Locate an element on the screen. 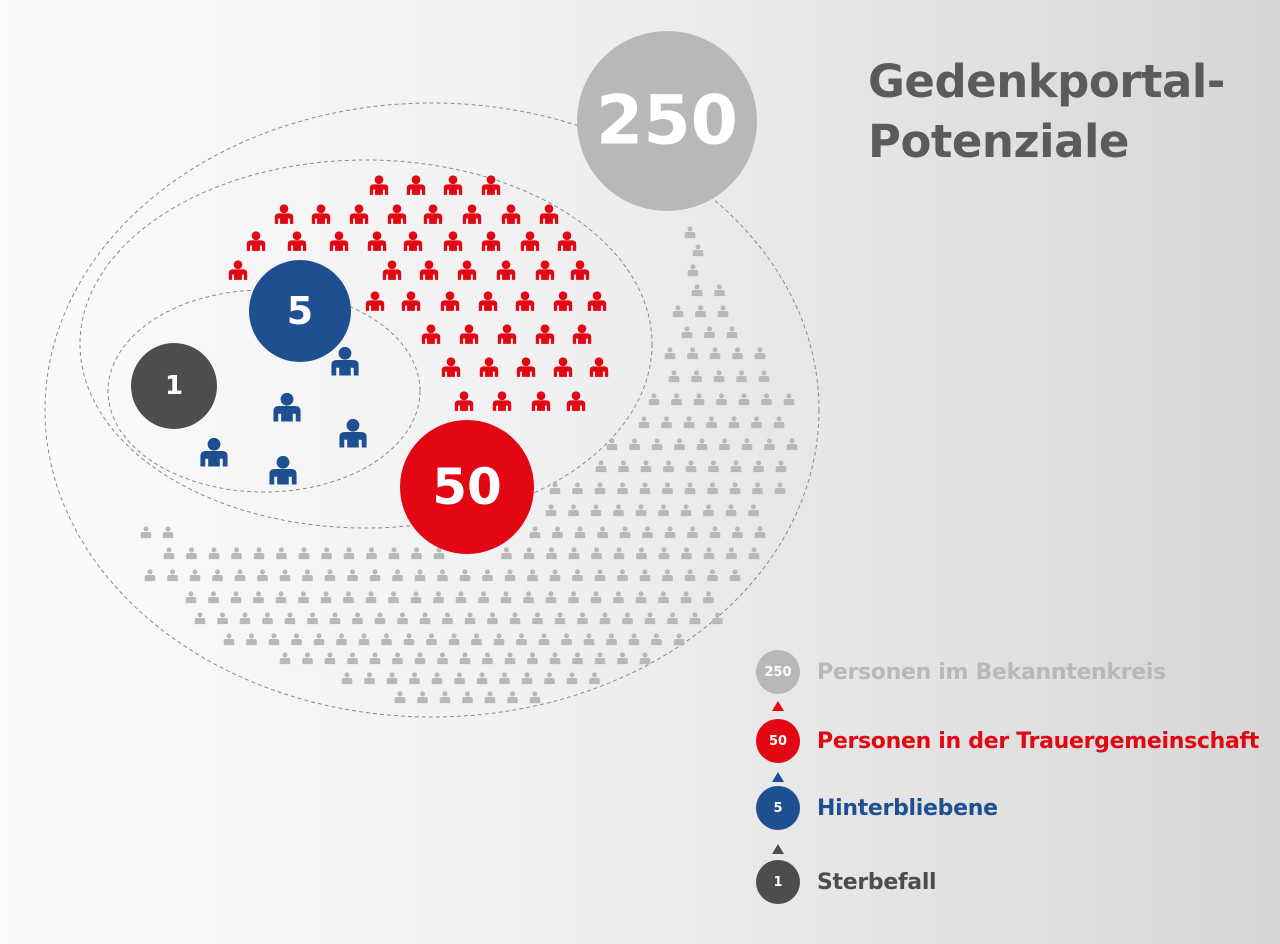 This screenshot has height=944, width=1280. legend-badge-50: 50 is located at coordinates (778, 741).